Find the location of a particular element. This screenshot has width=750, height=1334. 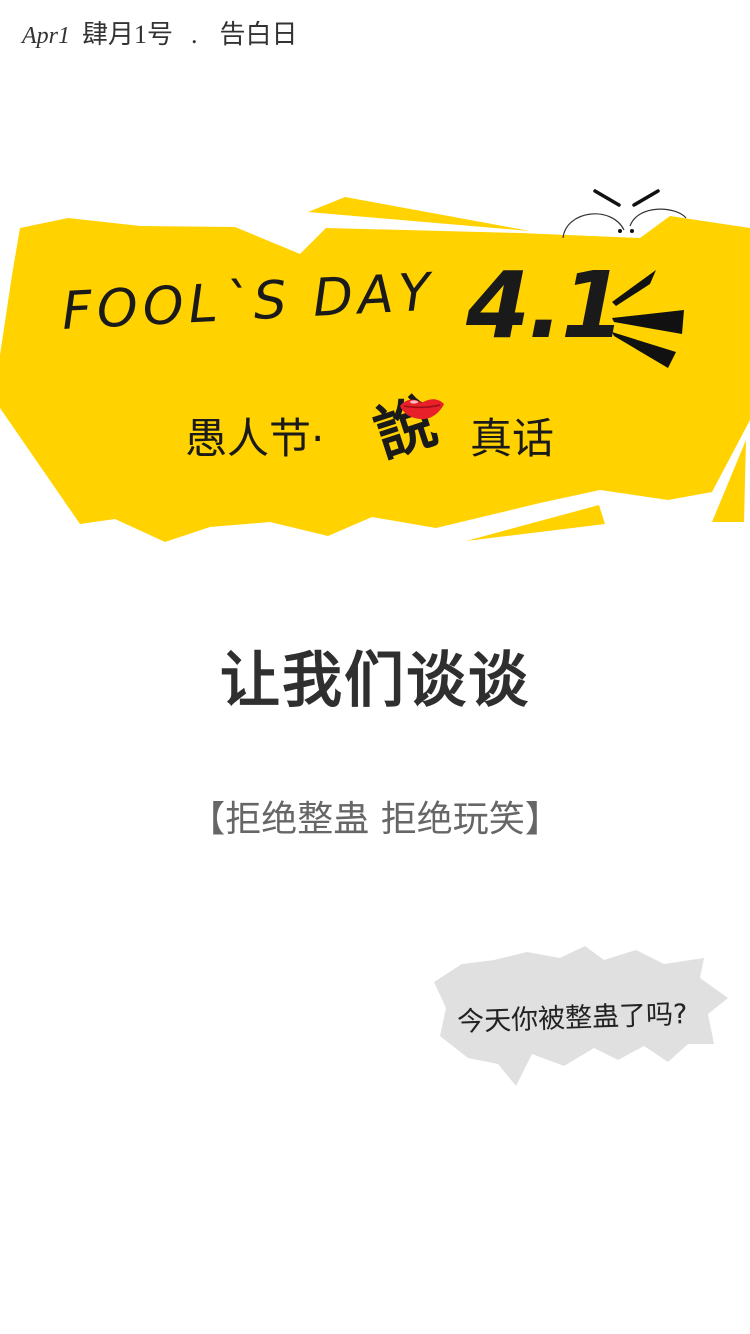

lips-icon is located at coordinates (422, 409).